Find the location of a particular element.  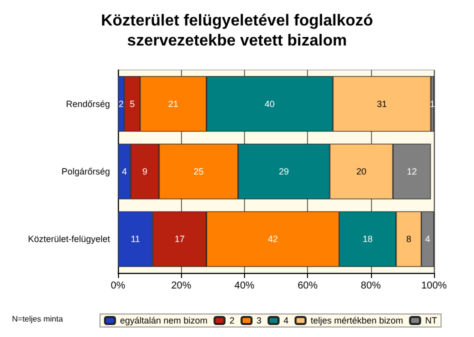

data-label: 17 is located at coordinates (179, 239).